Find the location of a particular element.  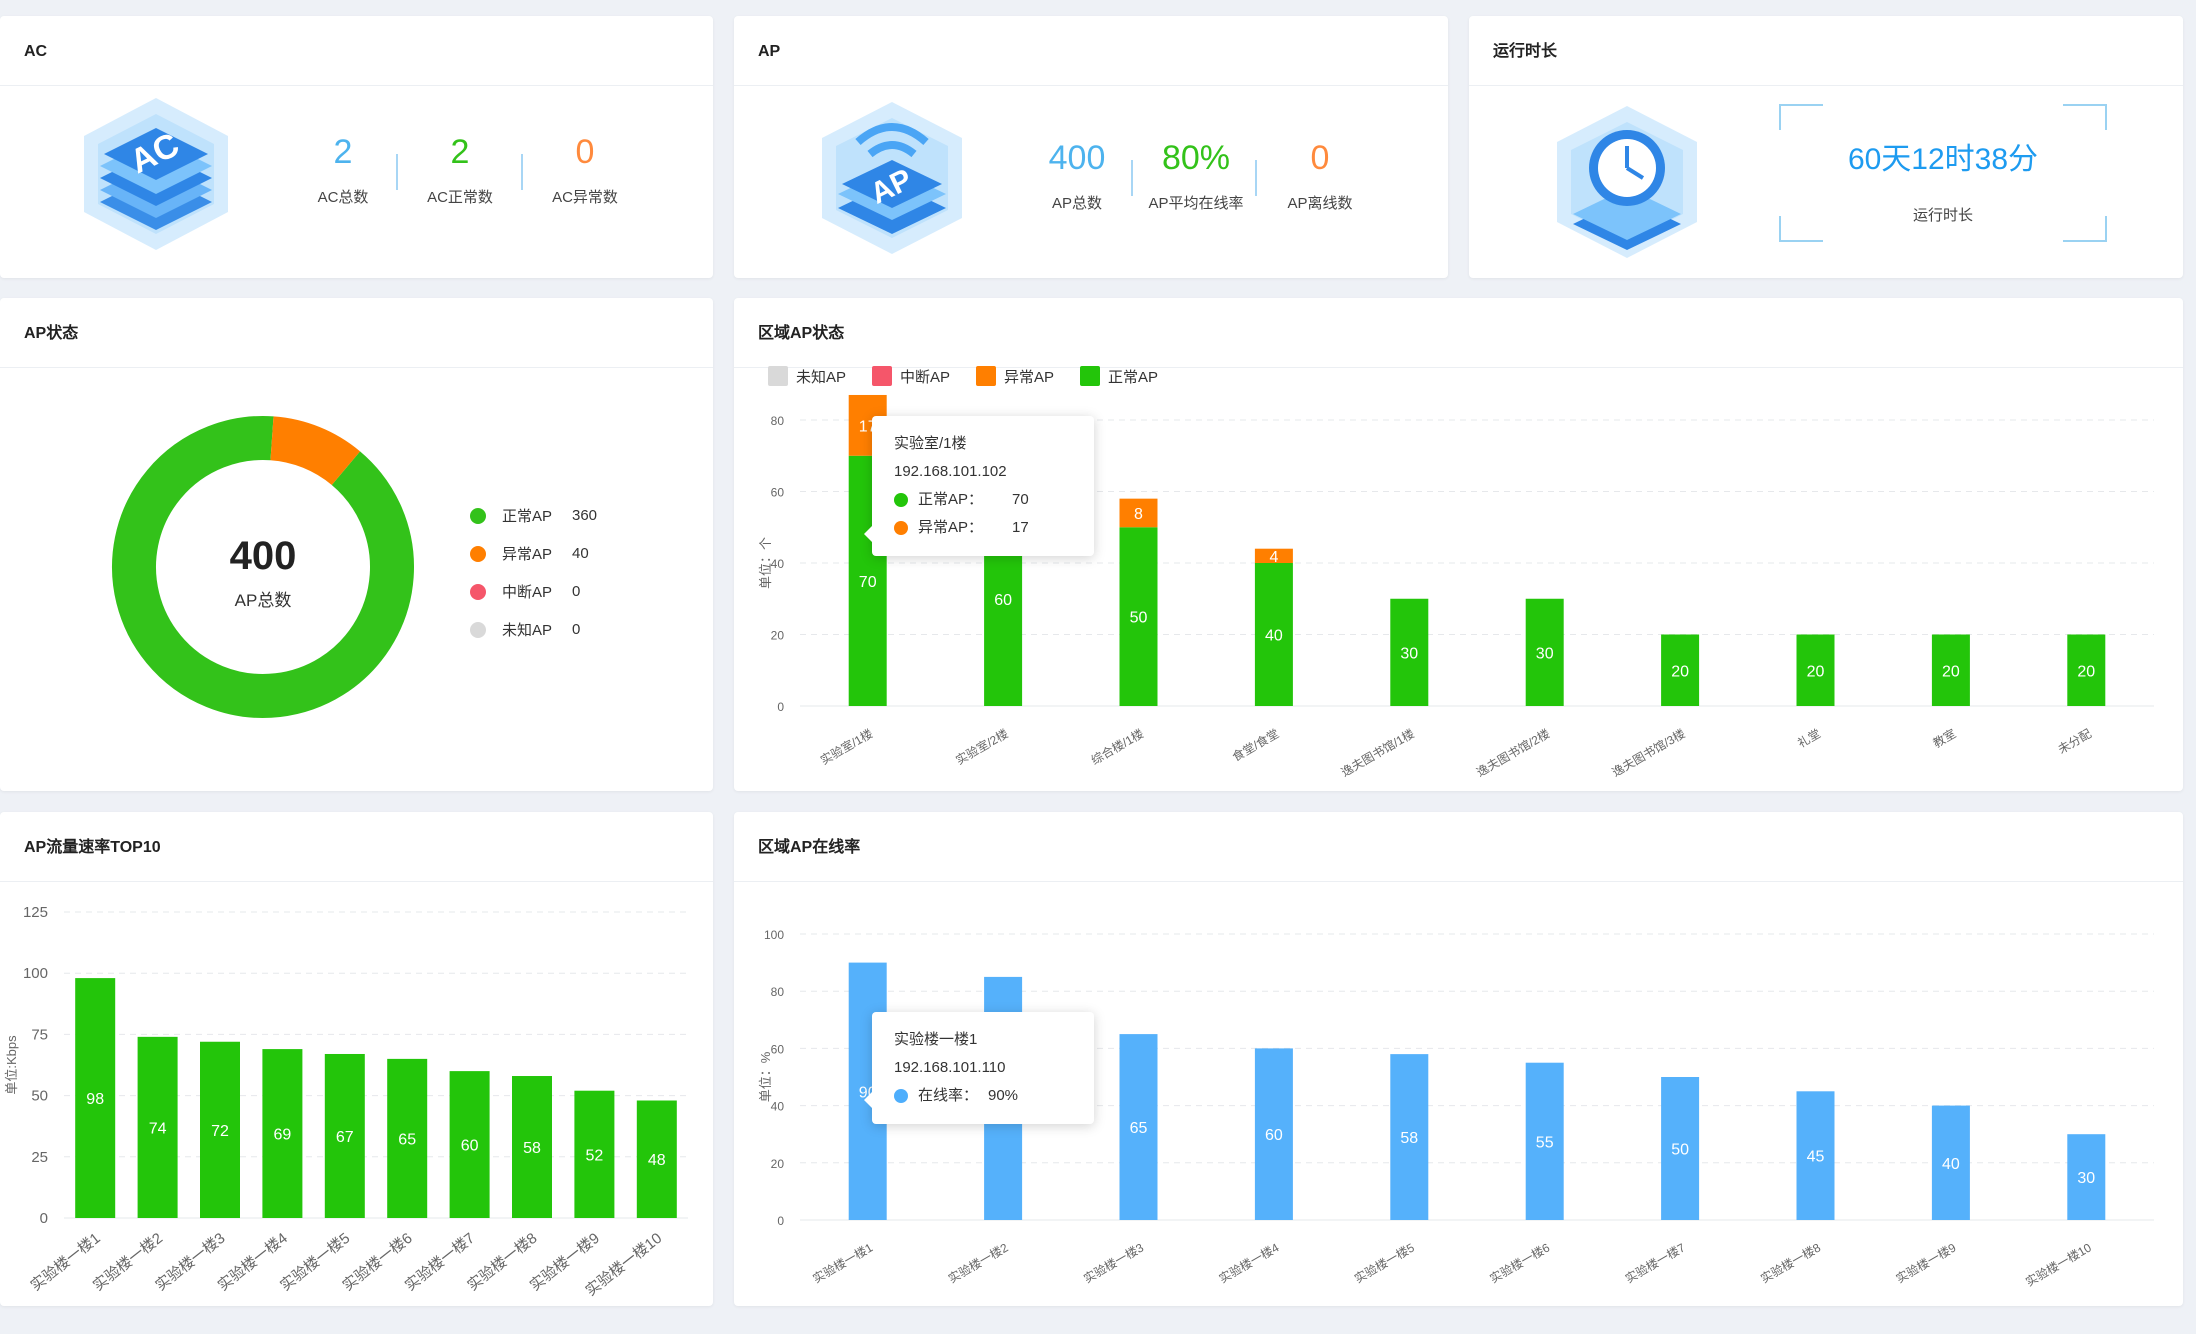

x-tick-label: 逸夫图书馆/3楼 is located at coordinates (1648, 753).